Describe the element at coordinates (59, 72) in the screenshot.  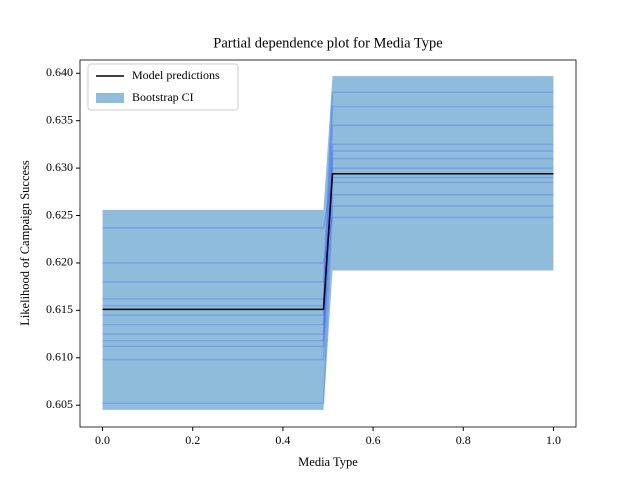
I see `y-tick-label: 0.640` at that location.